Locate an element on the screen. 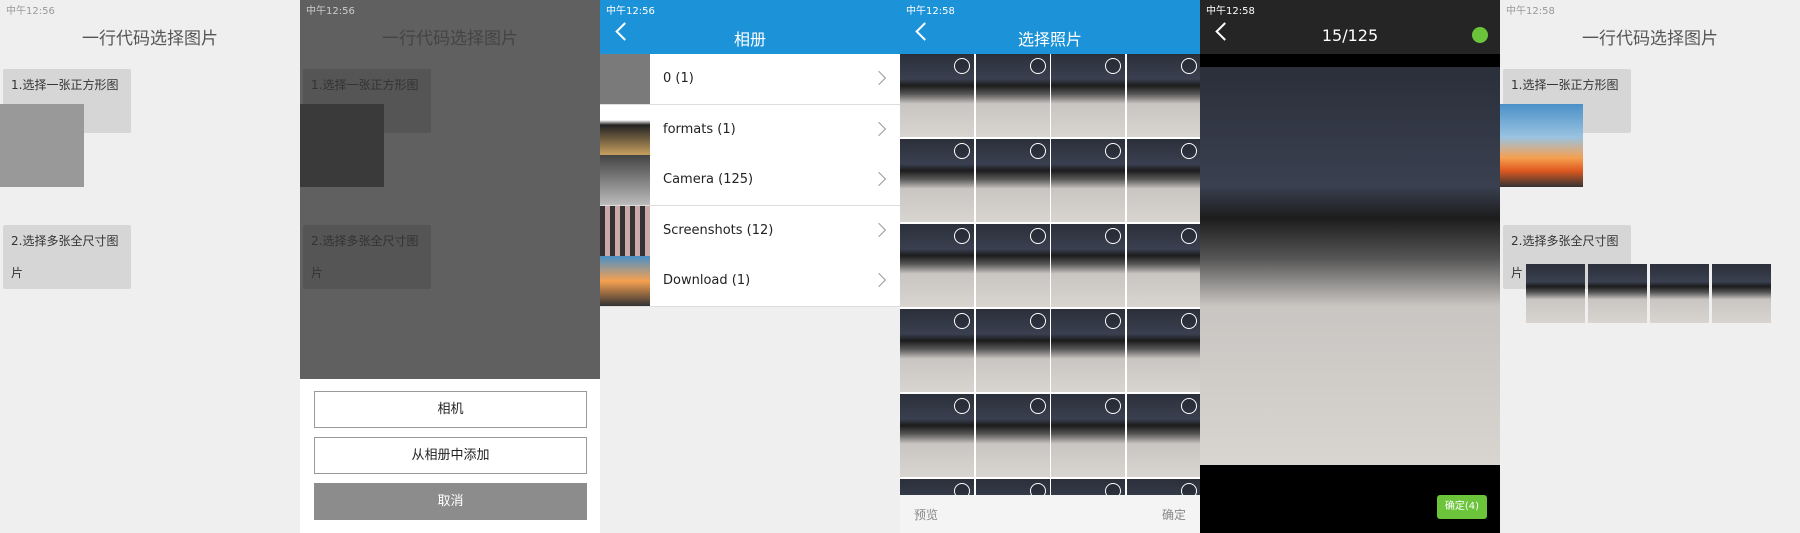 The height and width of the screenshot is (533, 1800). album-row: Download (1) is located at coordinates (750, 281).